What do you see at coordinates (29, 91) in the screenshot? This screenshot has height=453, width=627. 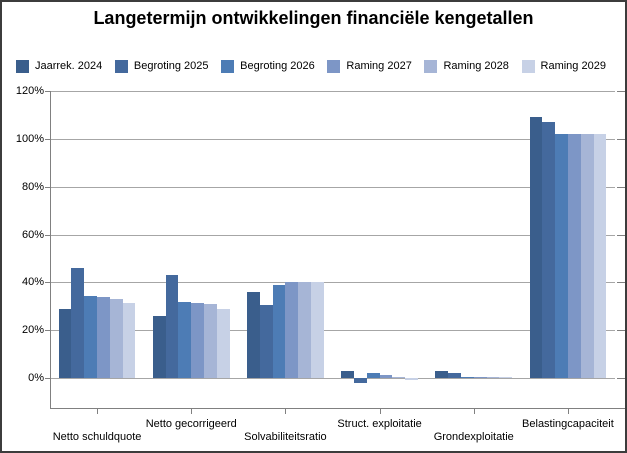 I see `y-axis-label: 120%` at bounding box center [29, 91].